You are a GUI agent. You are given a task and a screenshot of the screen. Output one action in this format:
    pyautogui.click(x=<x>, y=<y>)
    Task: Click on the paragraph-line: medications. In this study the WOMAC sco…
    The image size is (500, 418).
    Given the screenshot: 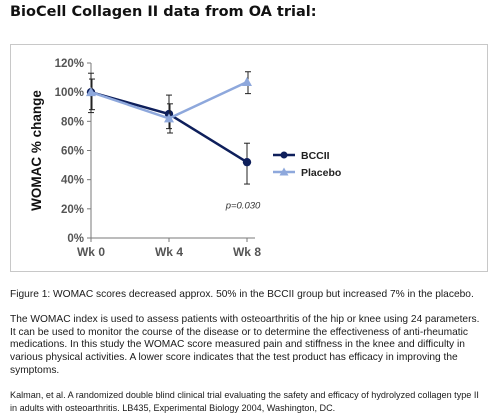 What is the action you would take?
    pyautogui.click(x=237, y=345)
    